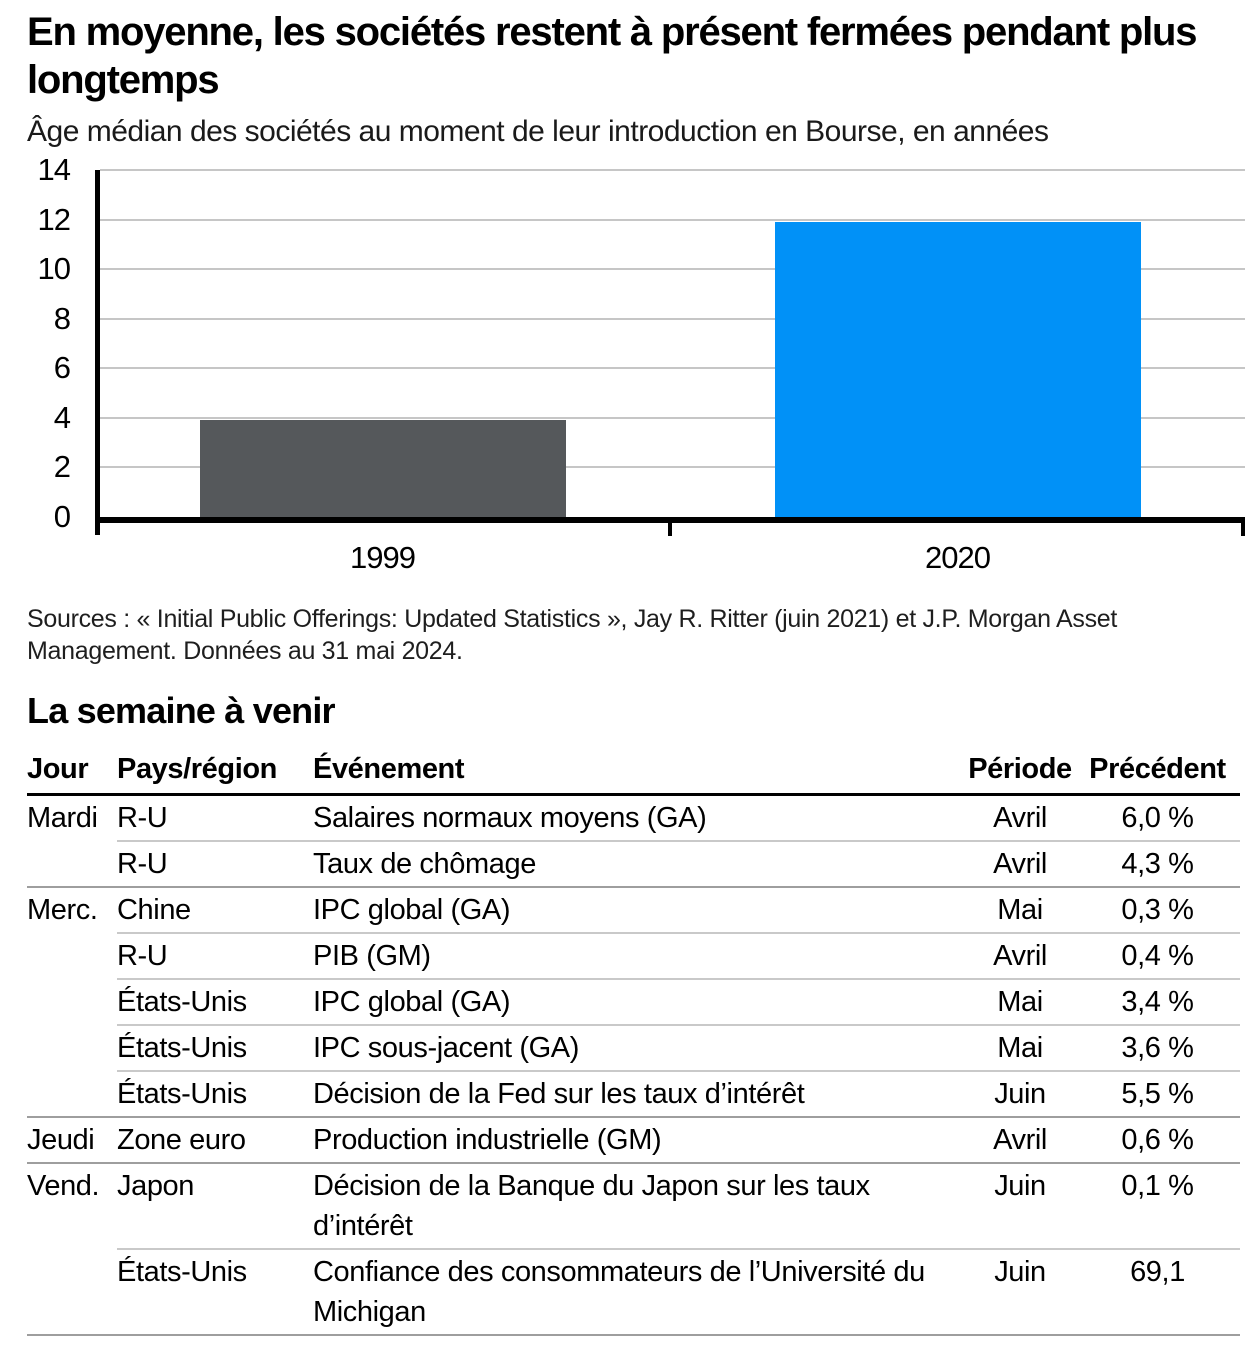 This screenshot has height=1362, width=1260. Describe the element at coordinates (383, 557) in the screenshot. I see `x-tick-label: 1999` at that location.